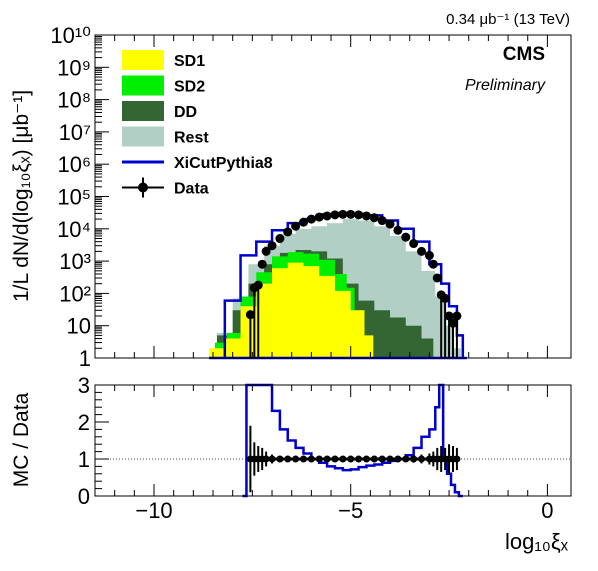 The image size is (598, 571). What do you see at coordinates (350, 510) in the screenshot?
I see `x-tick-label: −5` at bounding box center [350, 510].